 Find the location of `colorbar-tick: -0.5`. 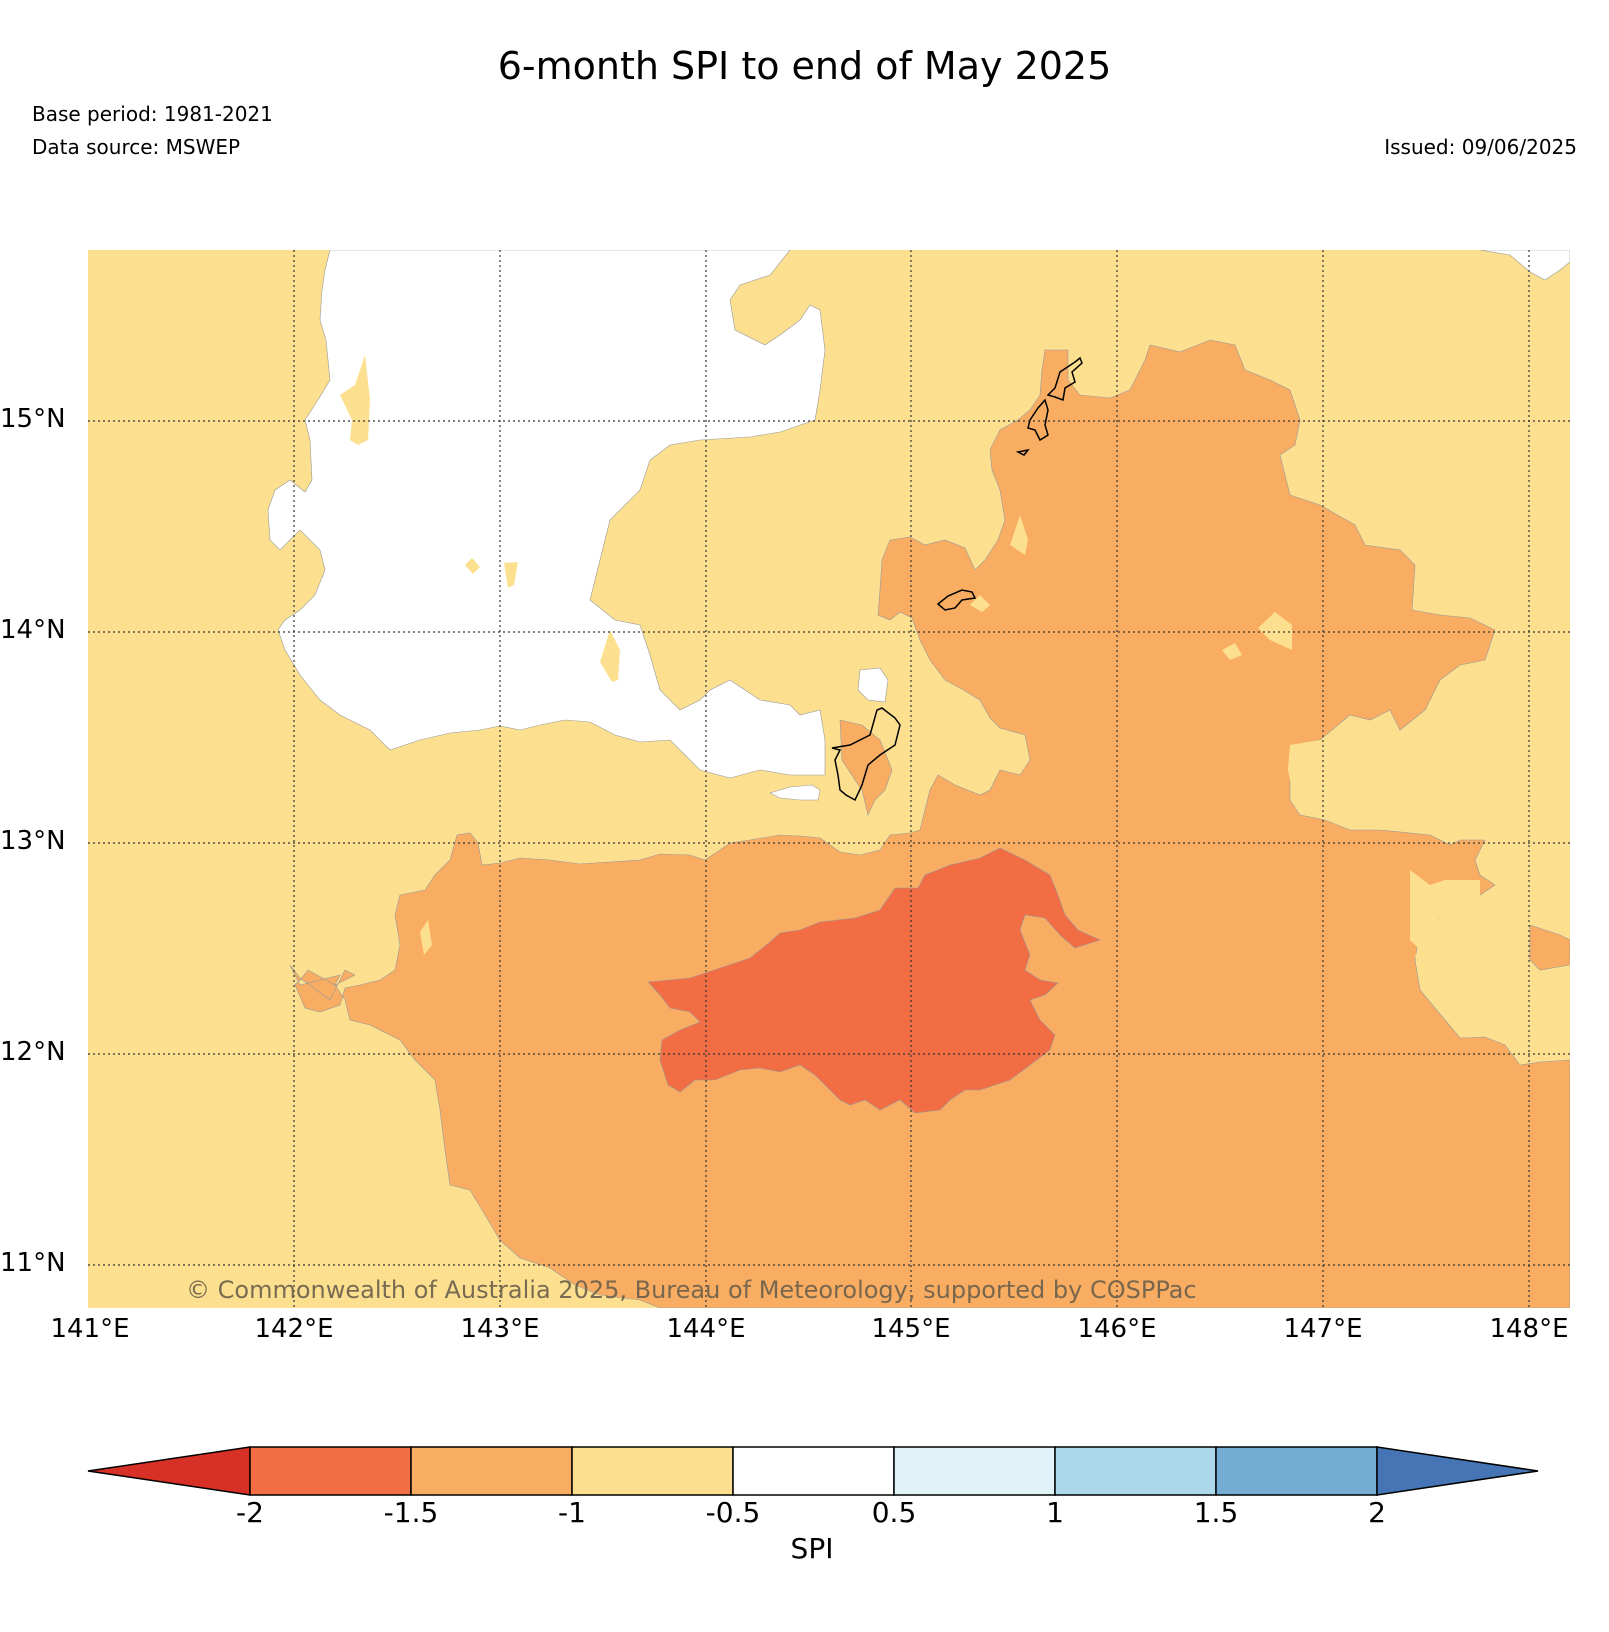

colorbar-tick: -0.5 is located at coordinates (733, 1512).